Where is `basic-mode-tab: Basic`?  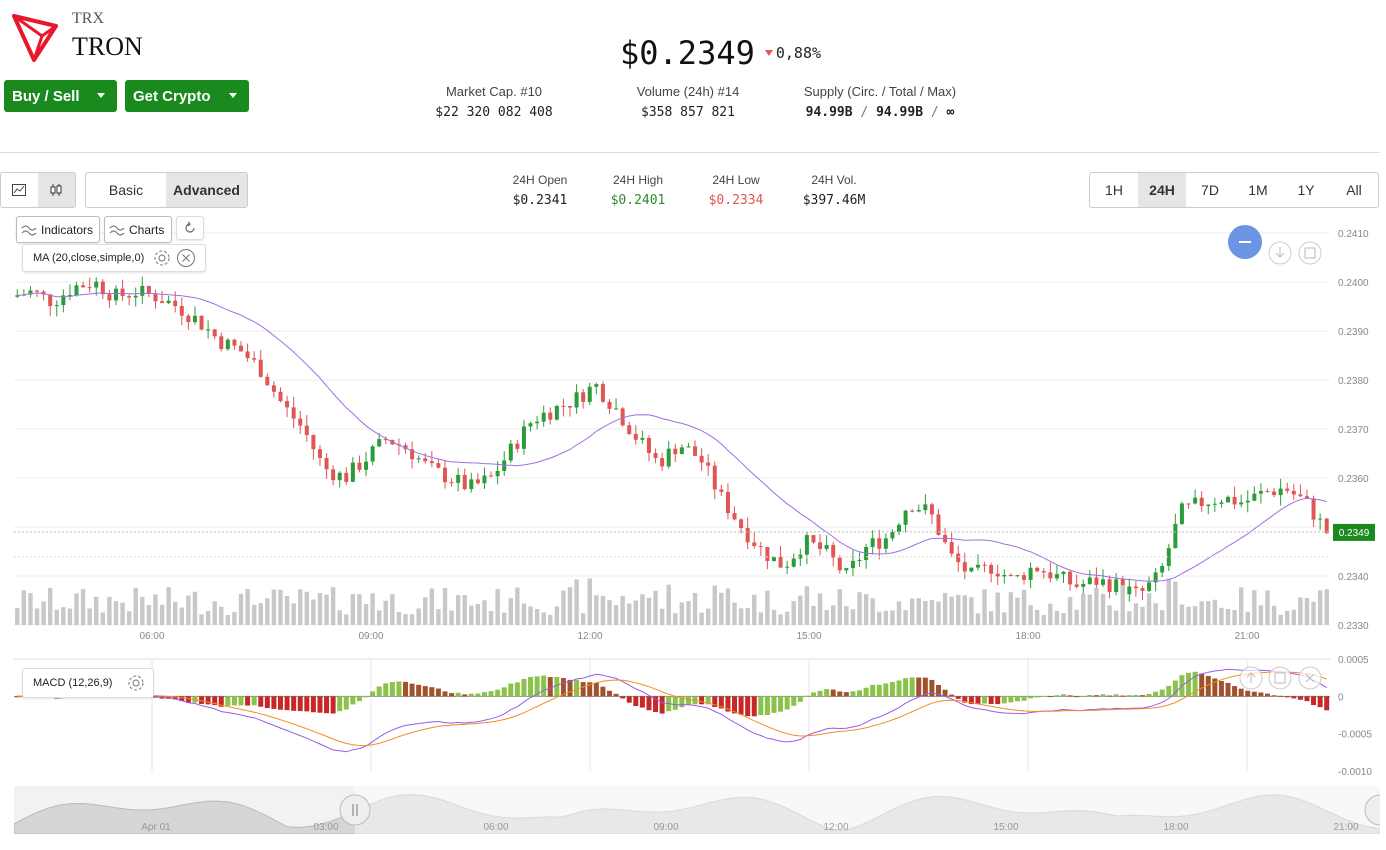
basic-mode-tab: Basic is located at coordinates (126, 190).